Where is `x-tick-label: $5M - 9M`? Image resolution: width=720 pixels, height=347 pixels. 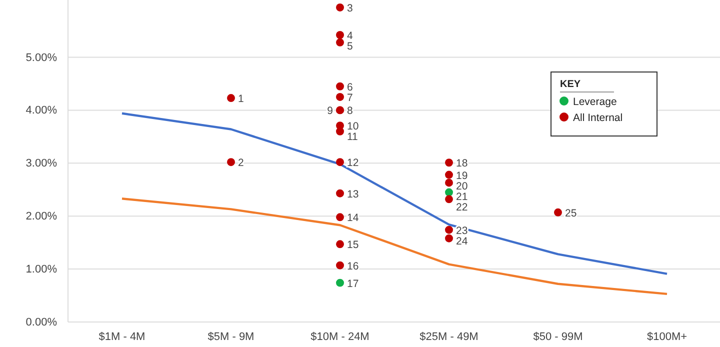 x-tick-label: $5M - 9M is located at coordinates (231, 336).